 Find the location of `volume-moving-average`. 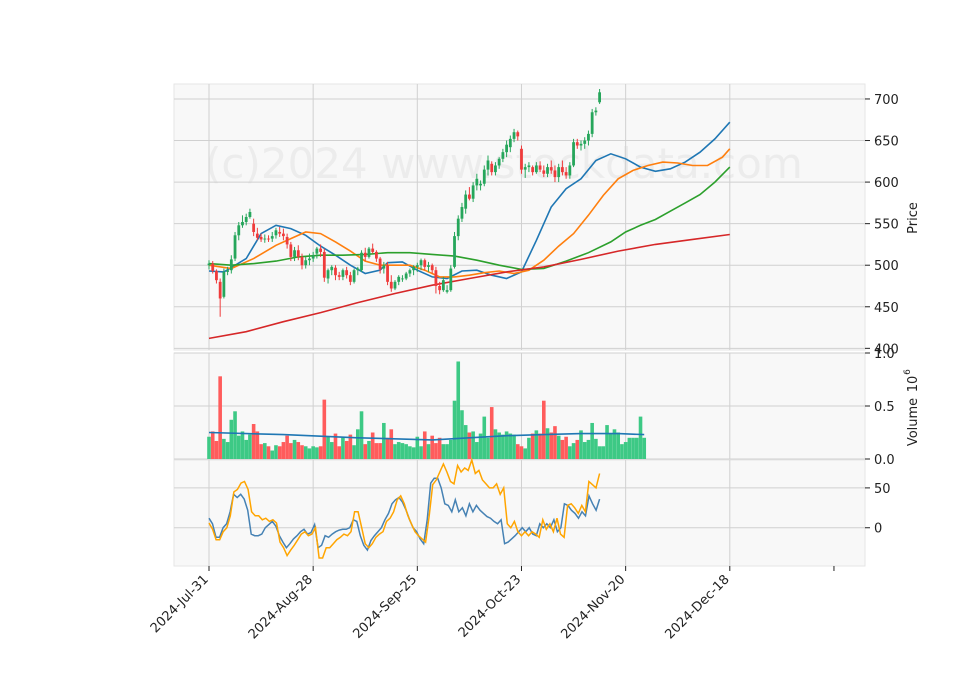

volume-moving-average is located at coordinates (426, 436).